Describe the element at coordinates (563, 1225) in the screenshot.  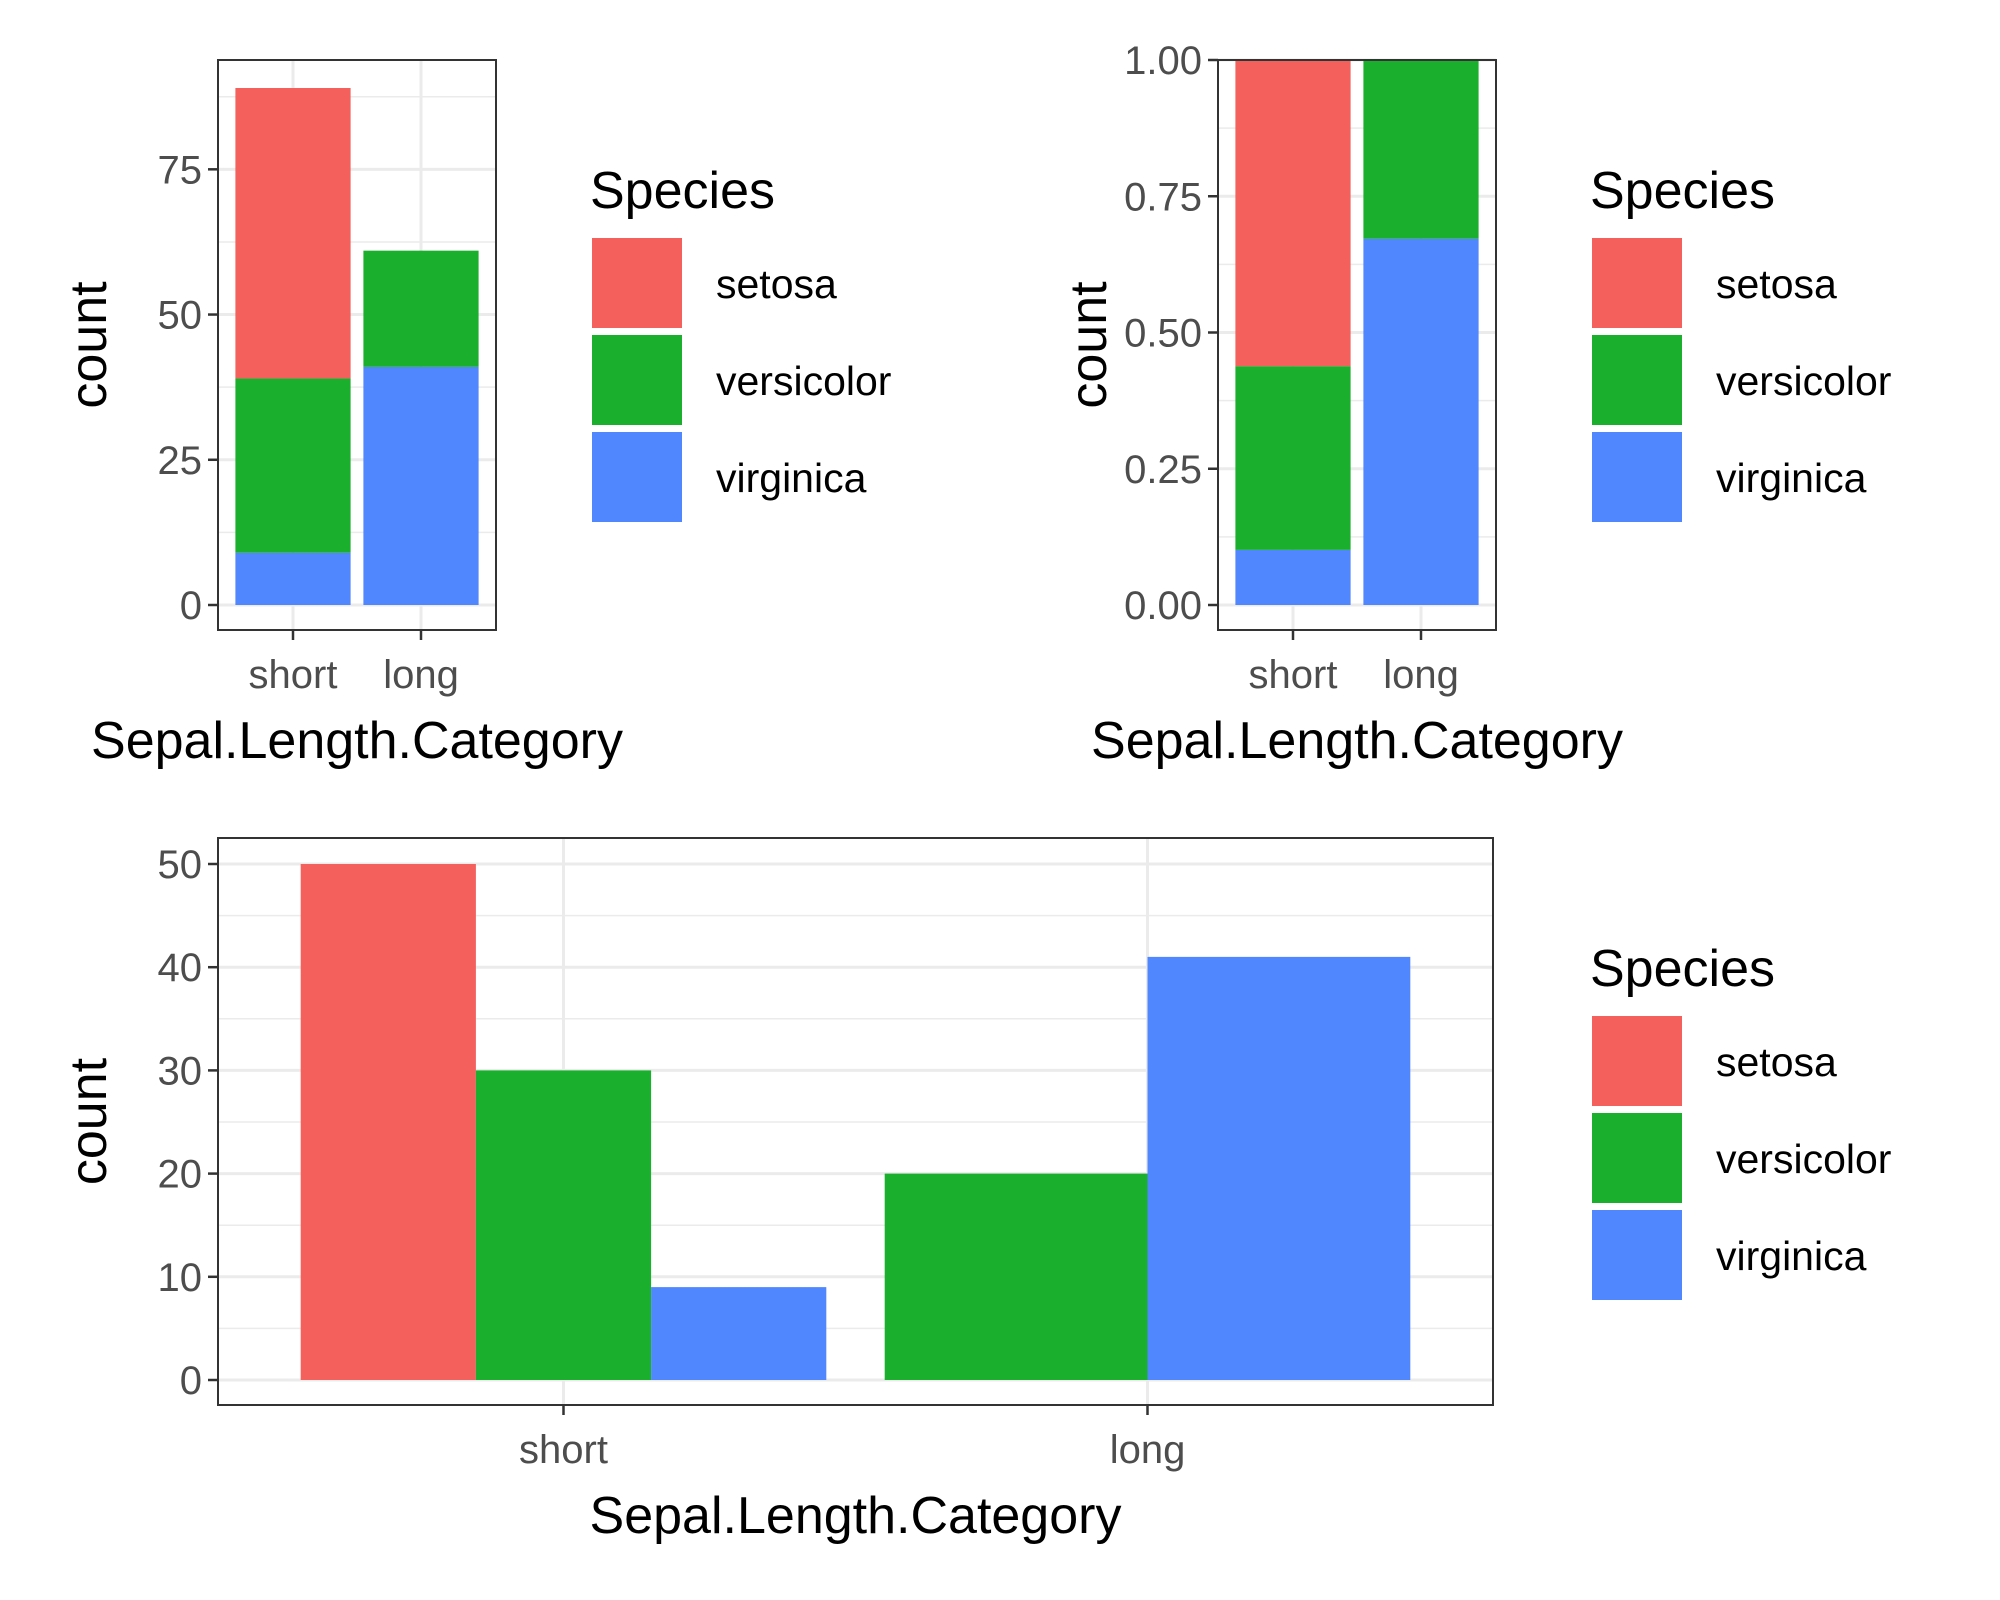
I see `bar-versicolor-short` at that location.